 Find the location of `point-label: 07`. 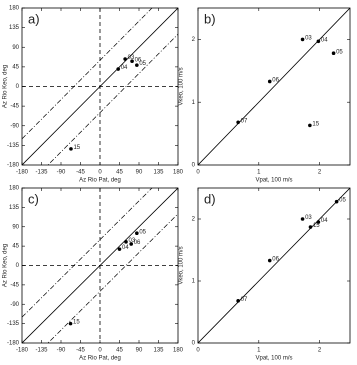

point-label: 07 is located at coordinates (244, 300).